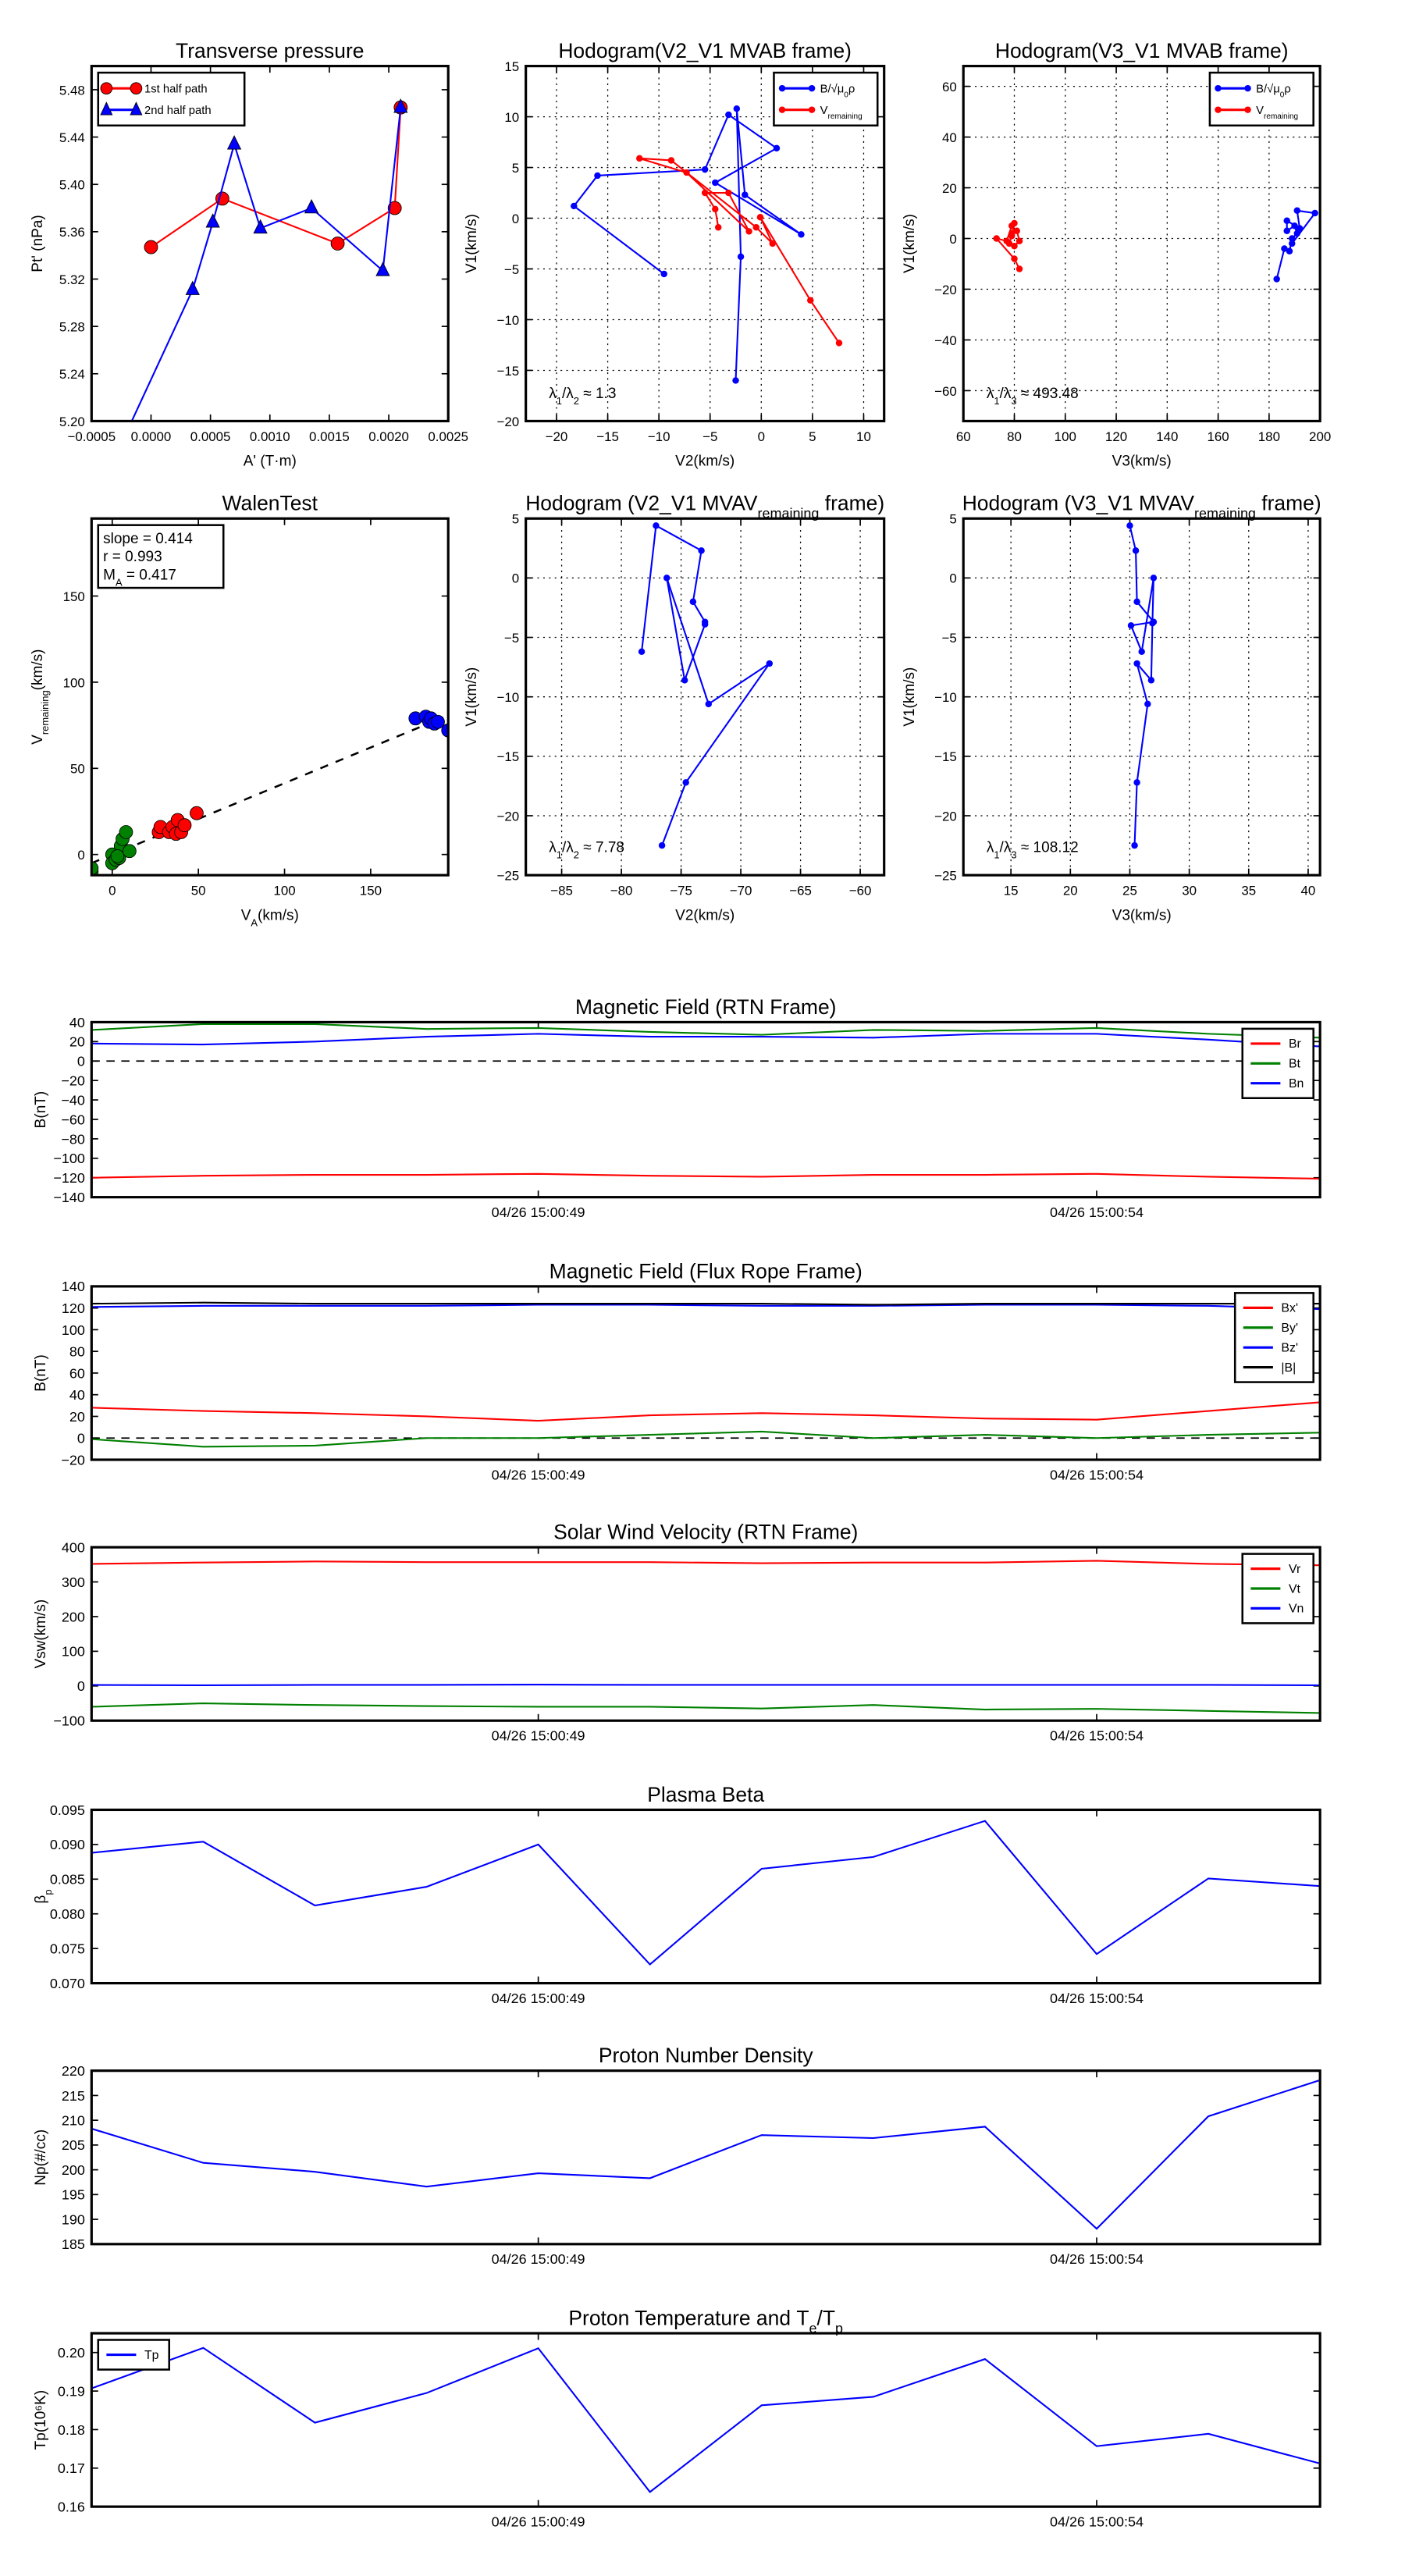 This screenshot has height=2576, width=1405. I want to click on text-segment: 1st half path, so click(176, 89).